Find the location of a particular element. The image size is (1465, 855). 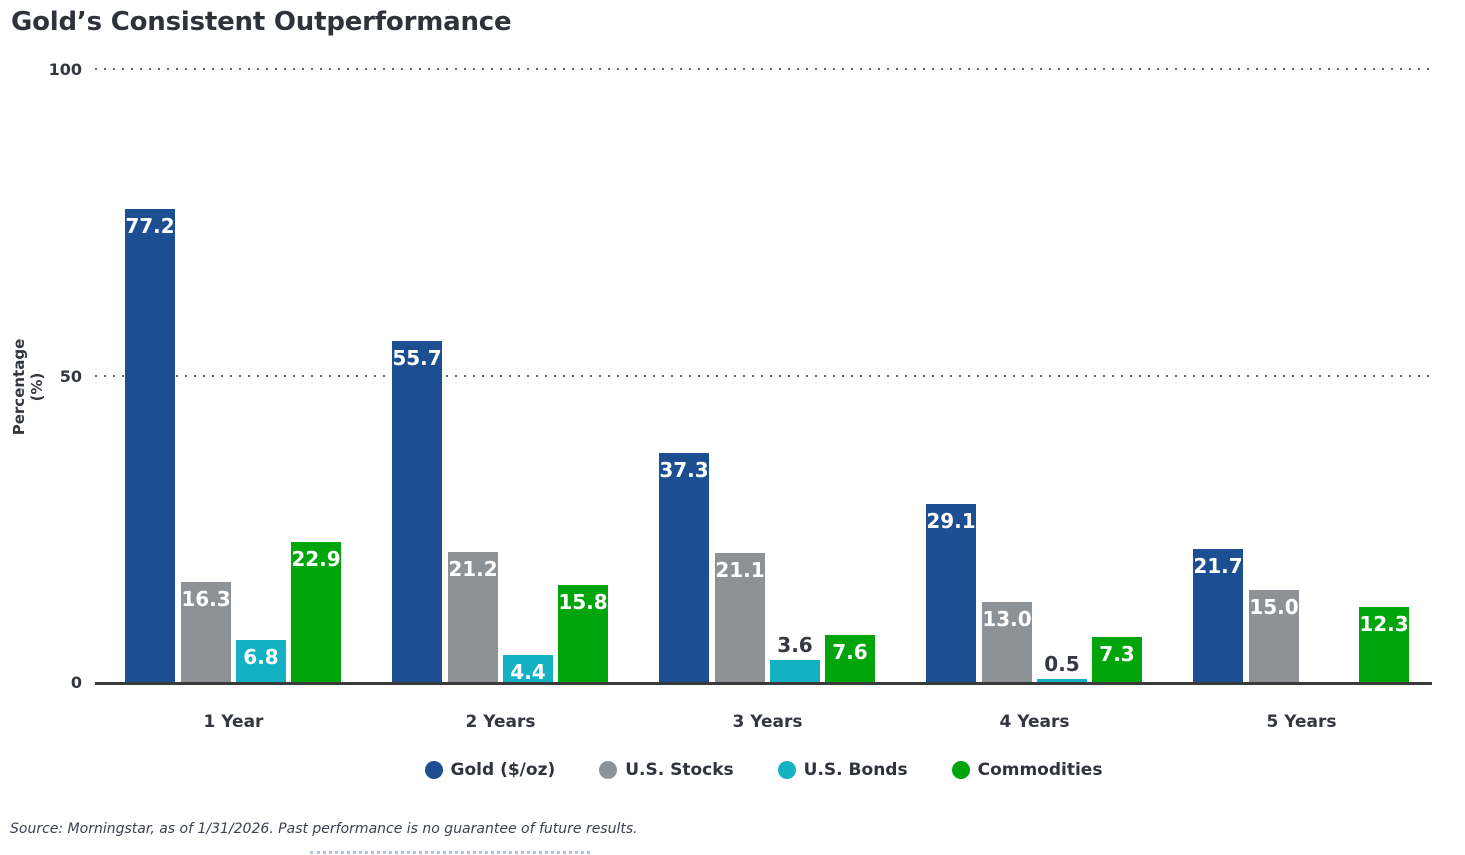

legend-item-u-s-stocks: U.S. Stocks is located at coordinates (666, 770).